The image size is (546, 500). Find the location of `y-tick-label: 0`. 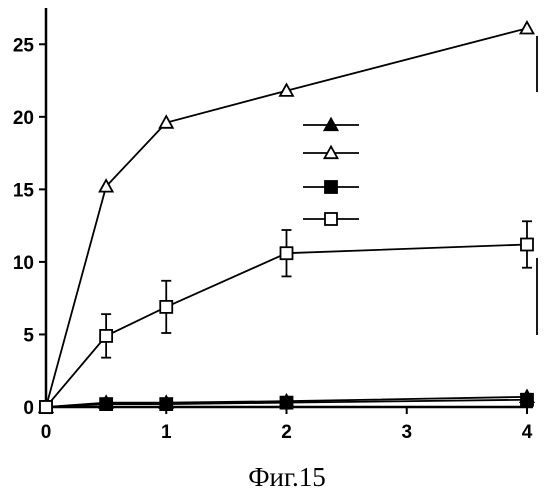

y-tick-label: 0 is located at coordinates (28, 408).